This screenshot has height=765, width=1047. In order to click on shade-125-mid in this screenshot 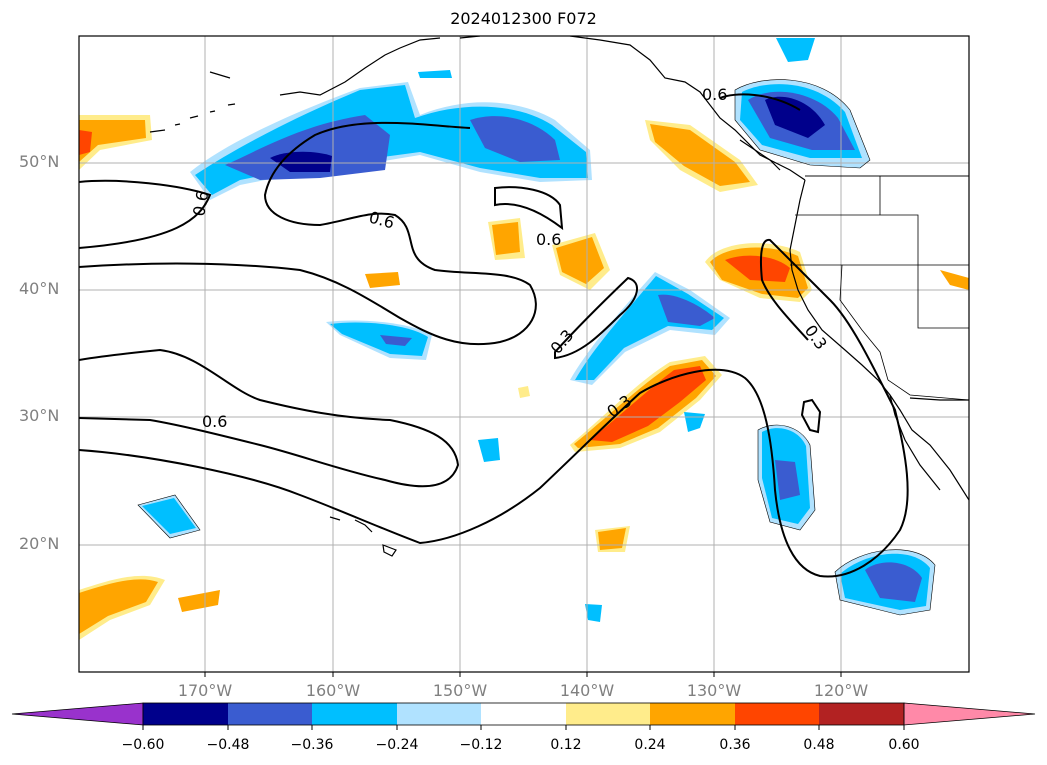, I will do `click(787, 480)`.